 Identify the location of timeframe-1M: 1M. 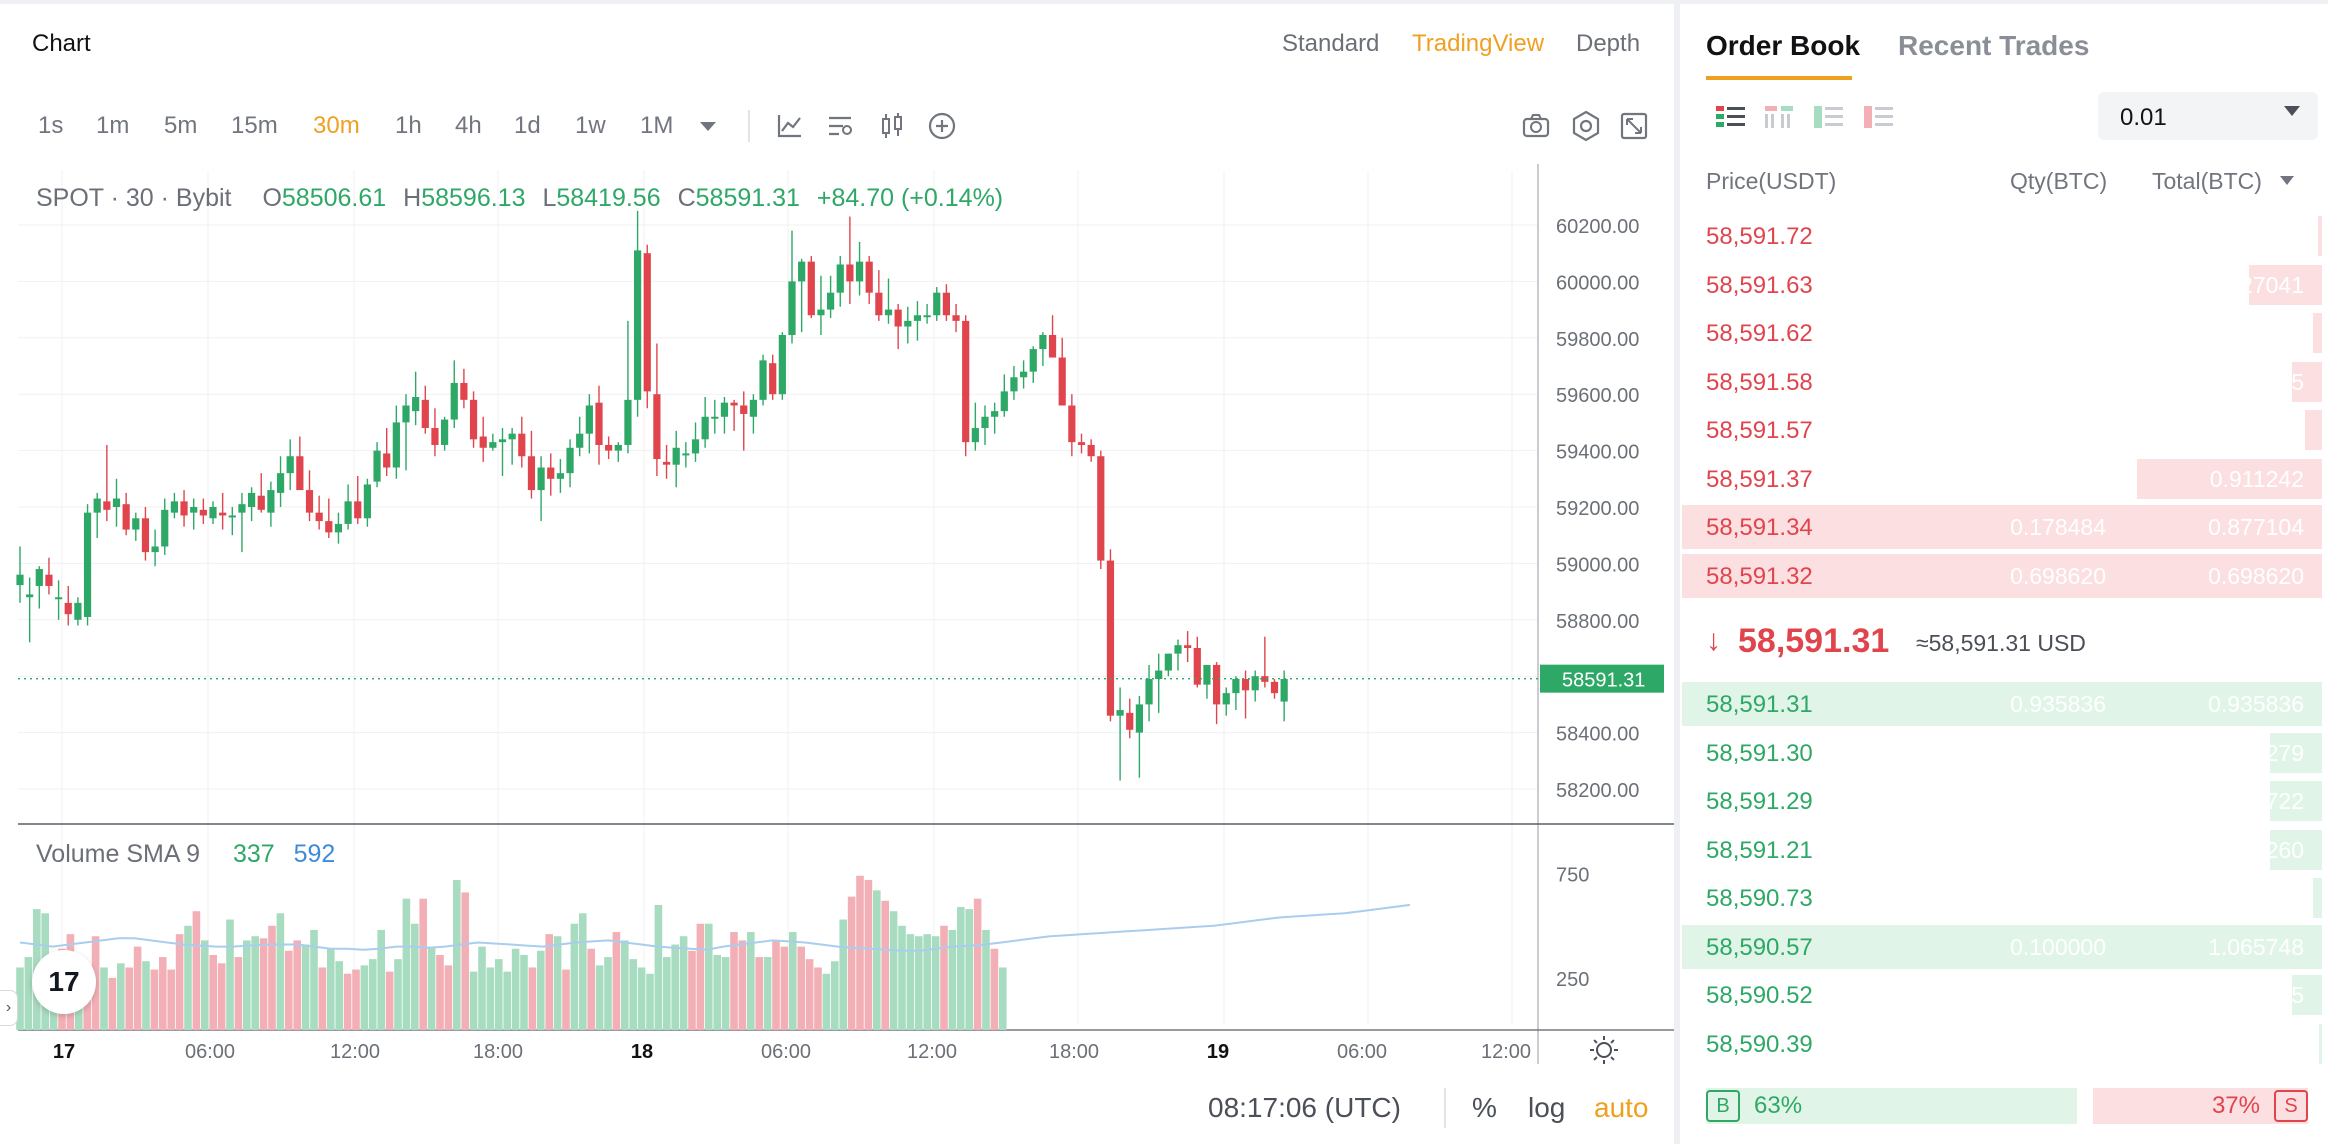
(657, 125).